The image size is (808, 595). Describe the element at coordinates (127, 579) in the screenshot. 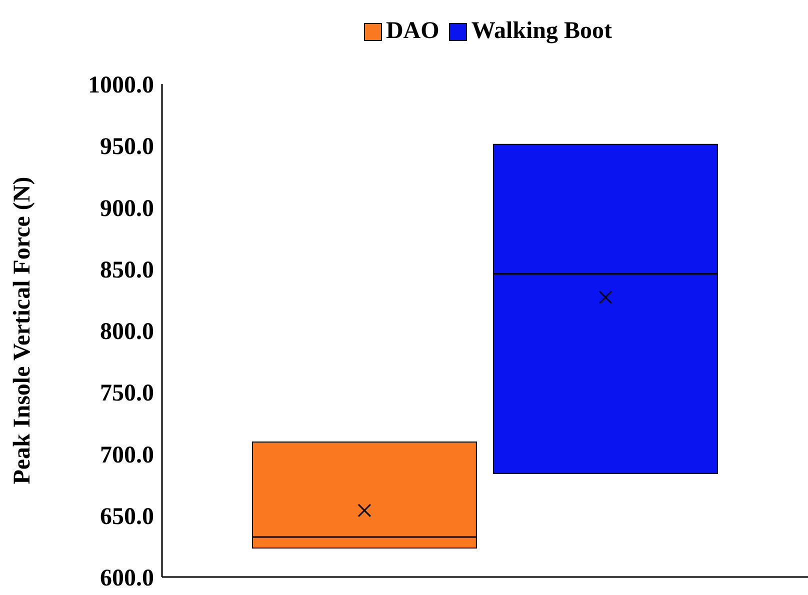

I see `y-tick-label: 600.0` at that location.